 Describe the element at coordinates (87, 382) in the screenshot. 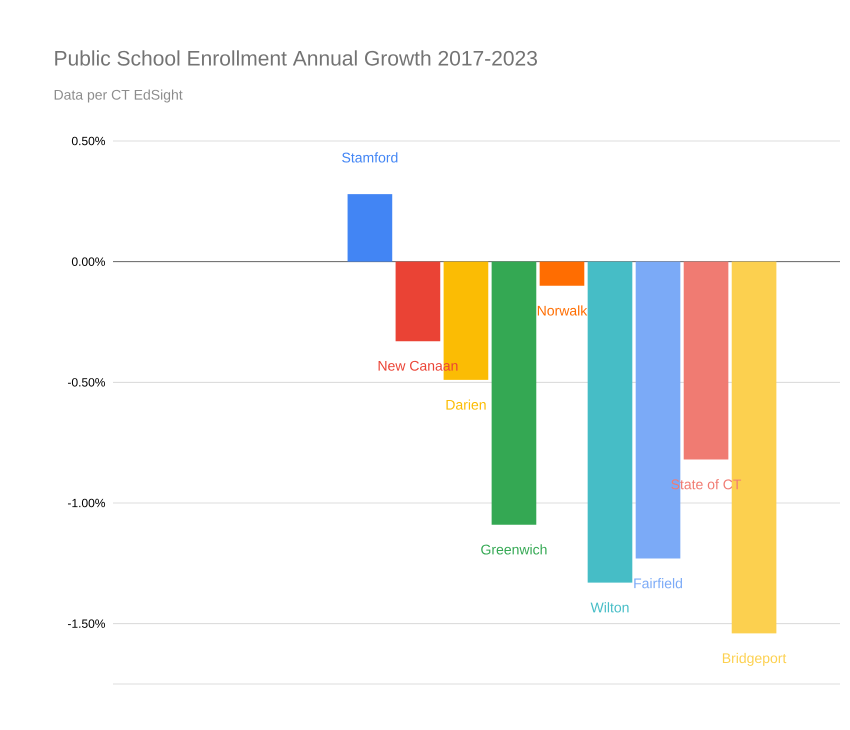

I see `y-tick-label: -0.50%` at that location.